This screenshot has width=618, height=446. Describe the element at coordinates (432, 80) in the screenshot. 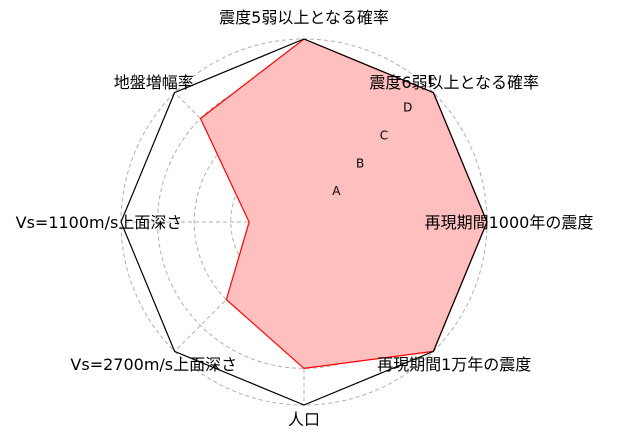

I see `ring-label-E: E` at that location.